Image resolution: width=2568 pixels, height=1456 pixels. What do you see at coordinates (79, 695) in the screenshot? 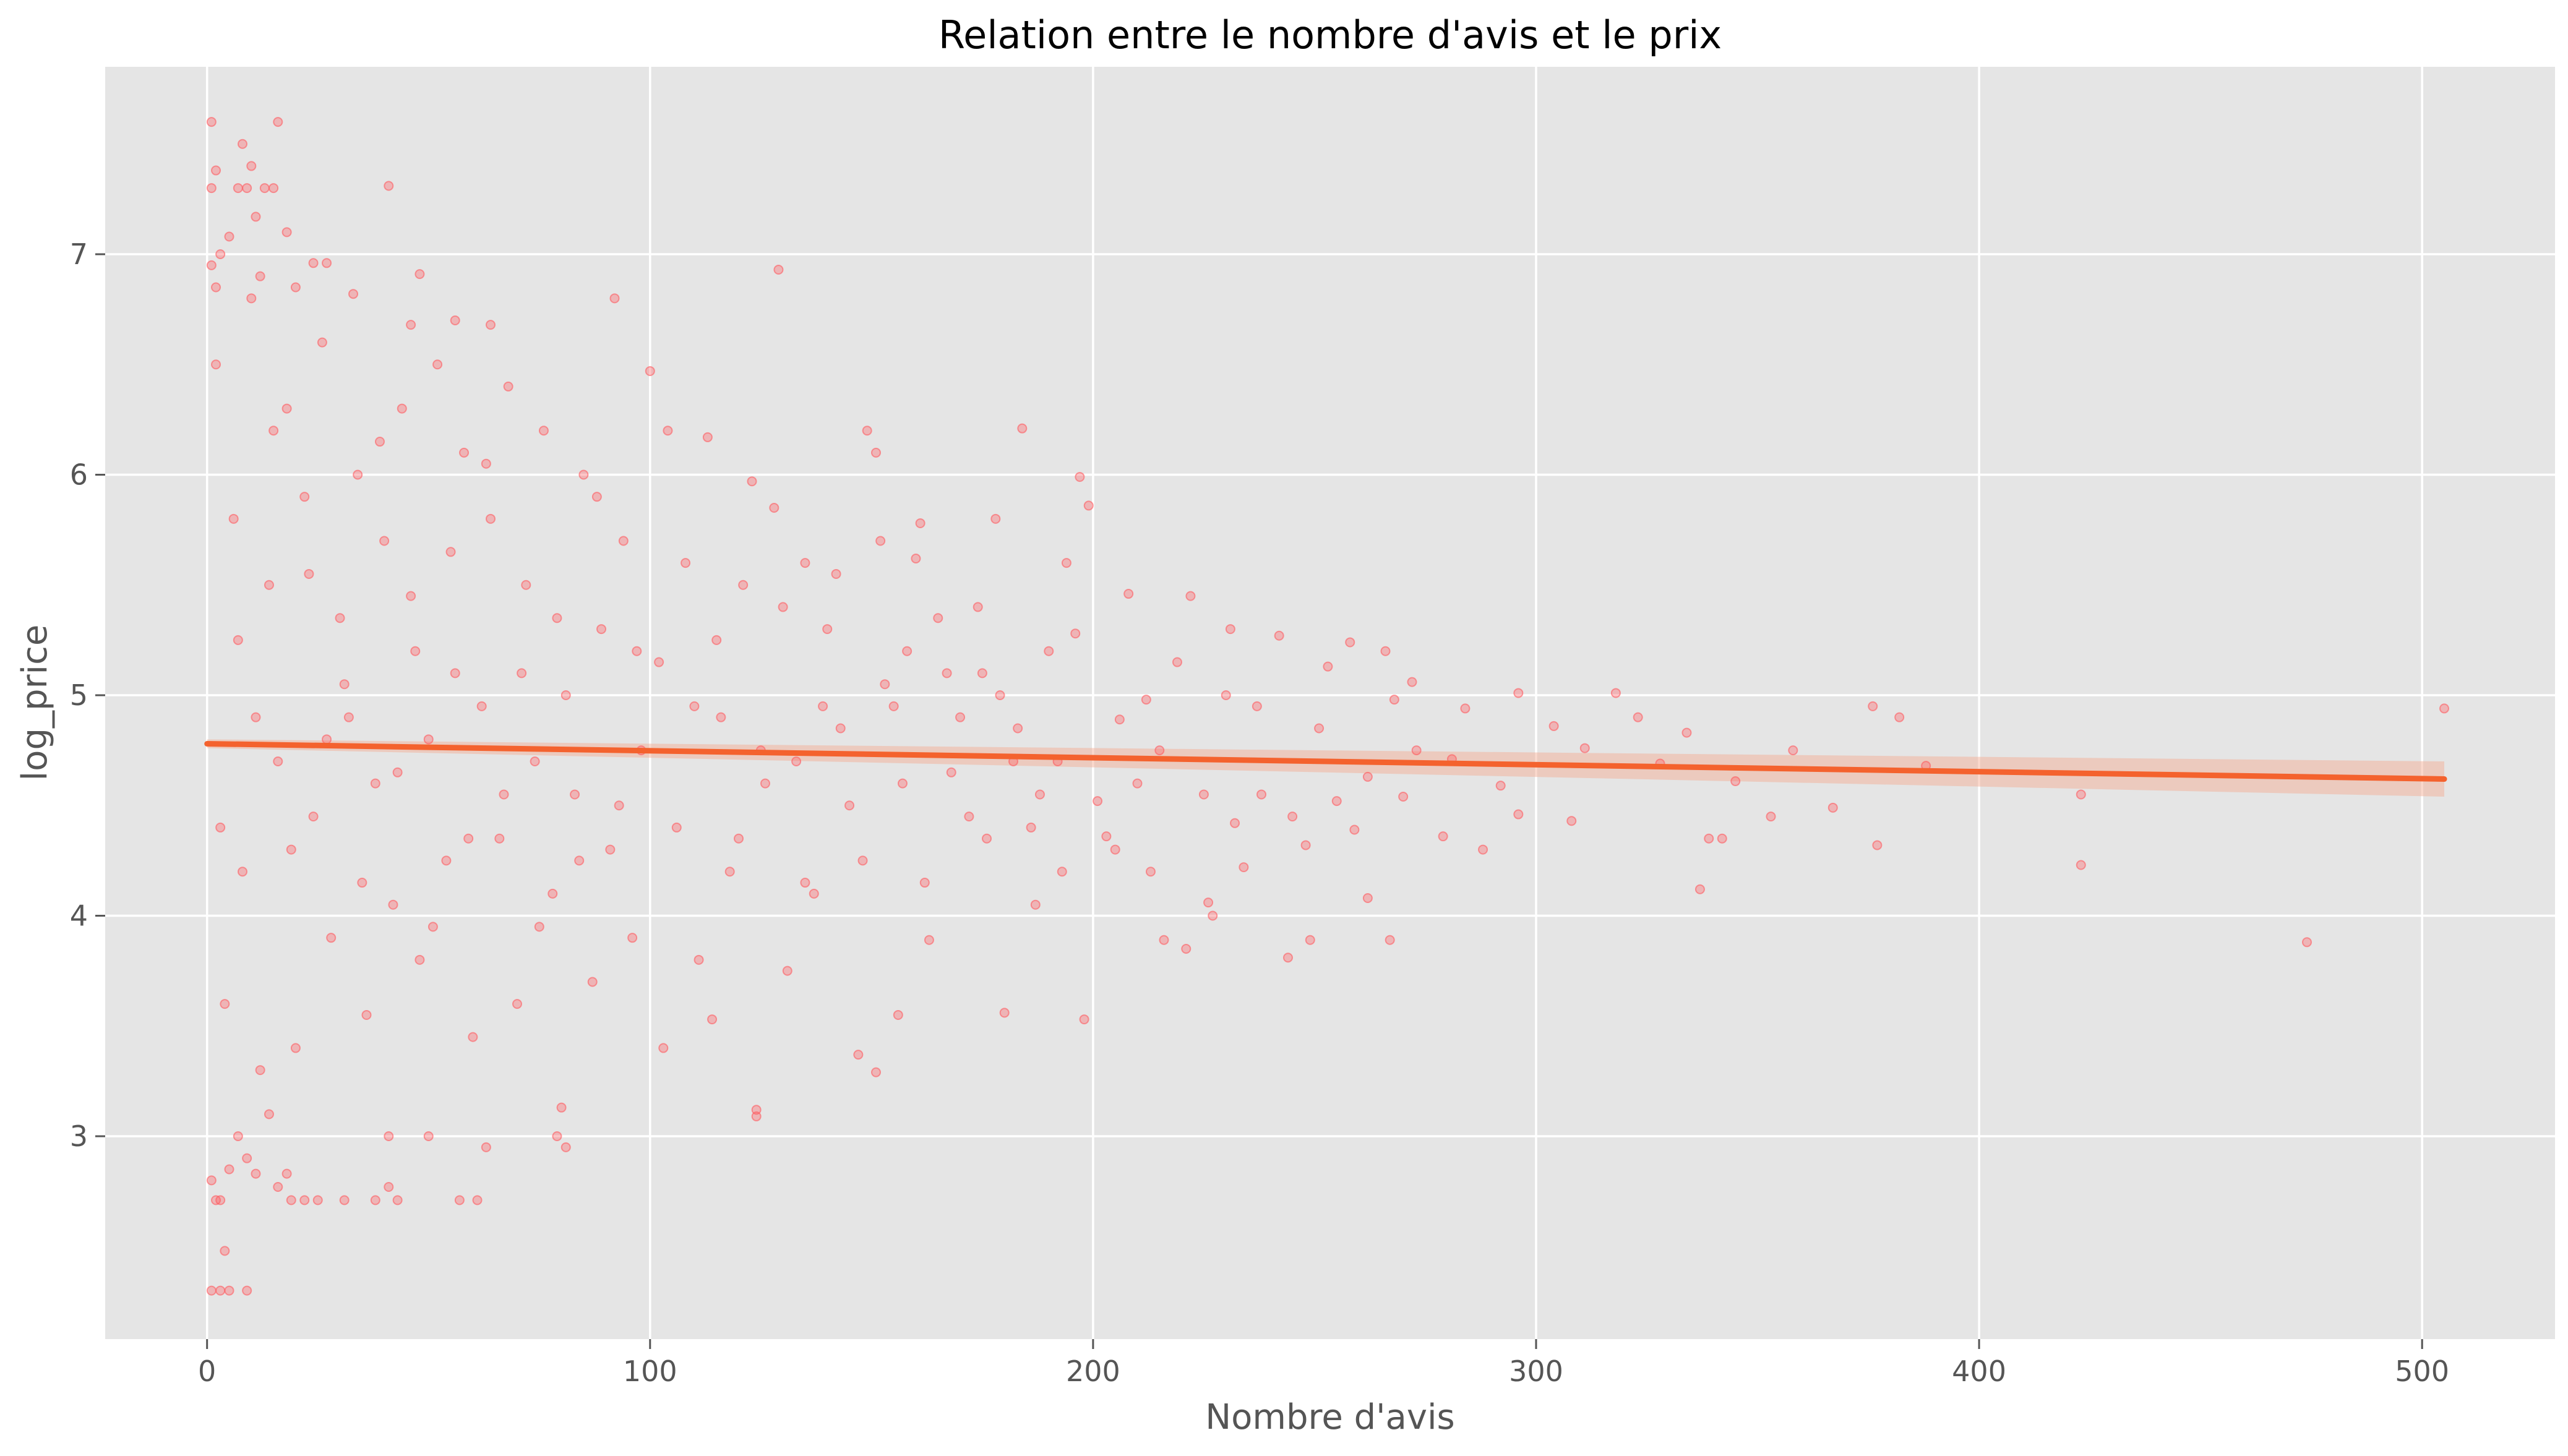
I see `y-tick-label-2: 5` at bounding box center [79, 695].